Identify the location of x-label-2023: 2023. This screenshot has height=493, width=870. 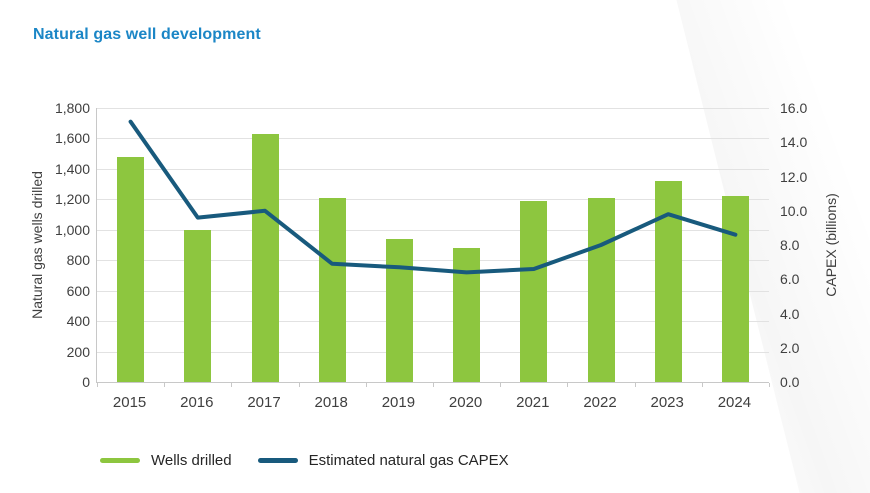
(667, 402).